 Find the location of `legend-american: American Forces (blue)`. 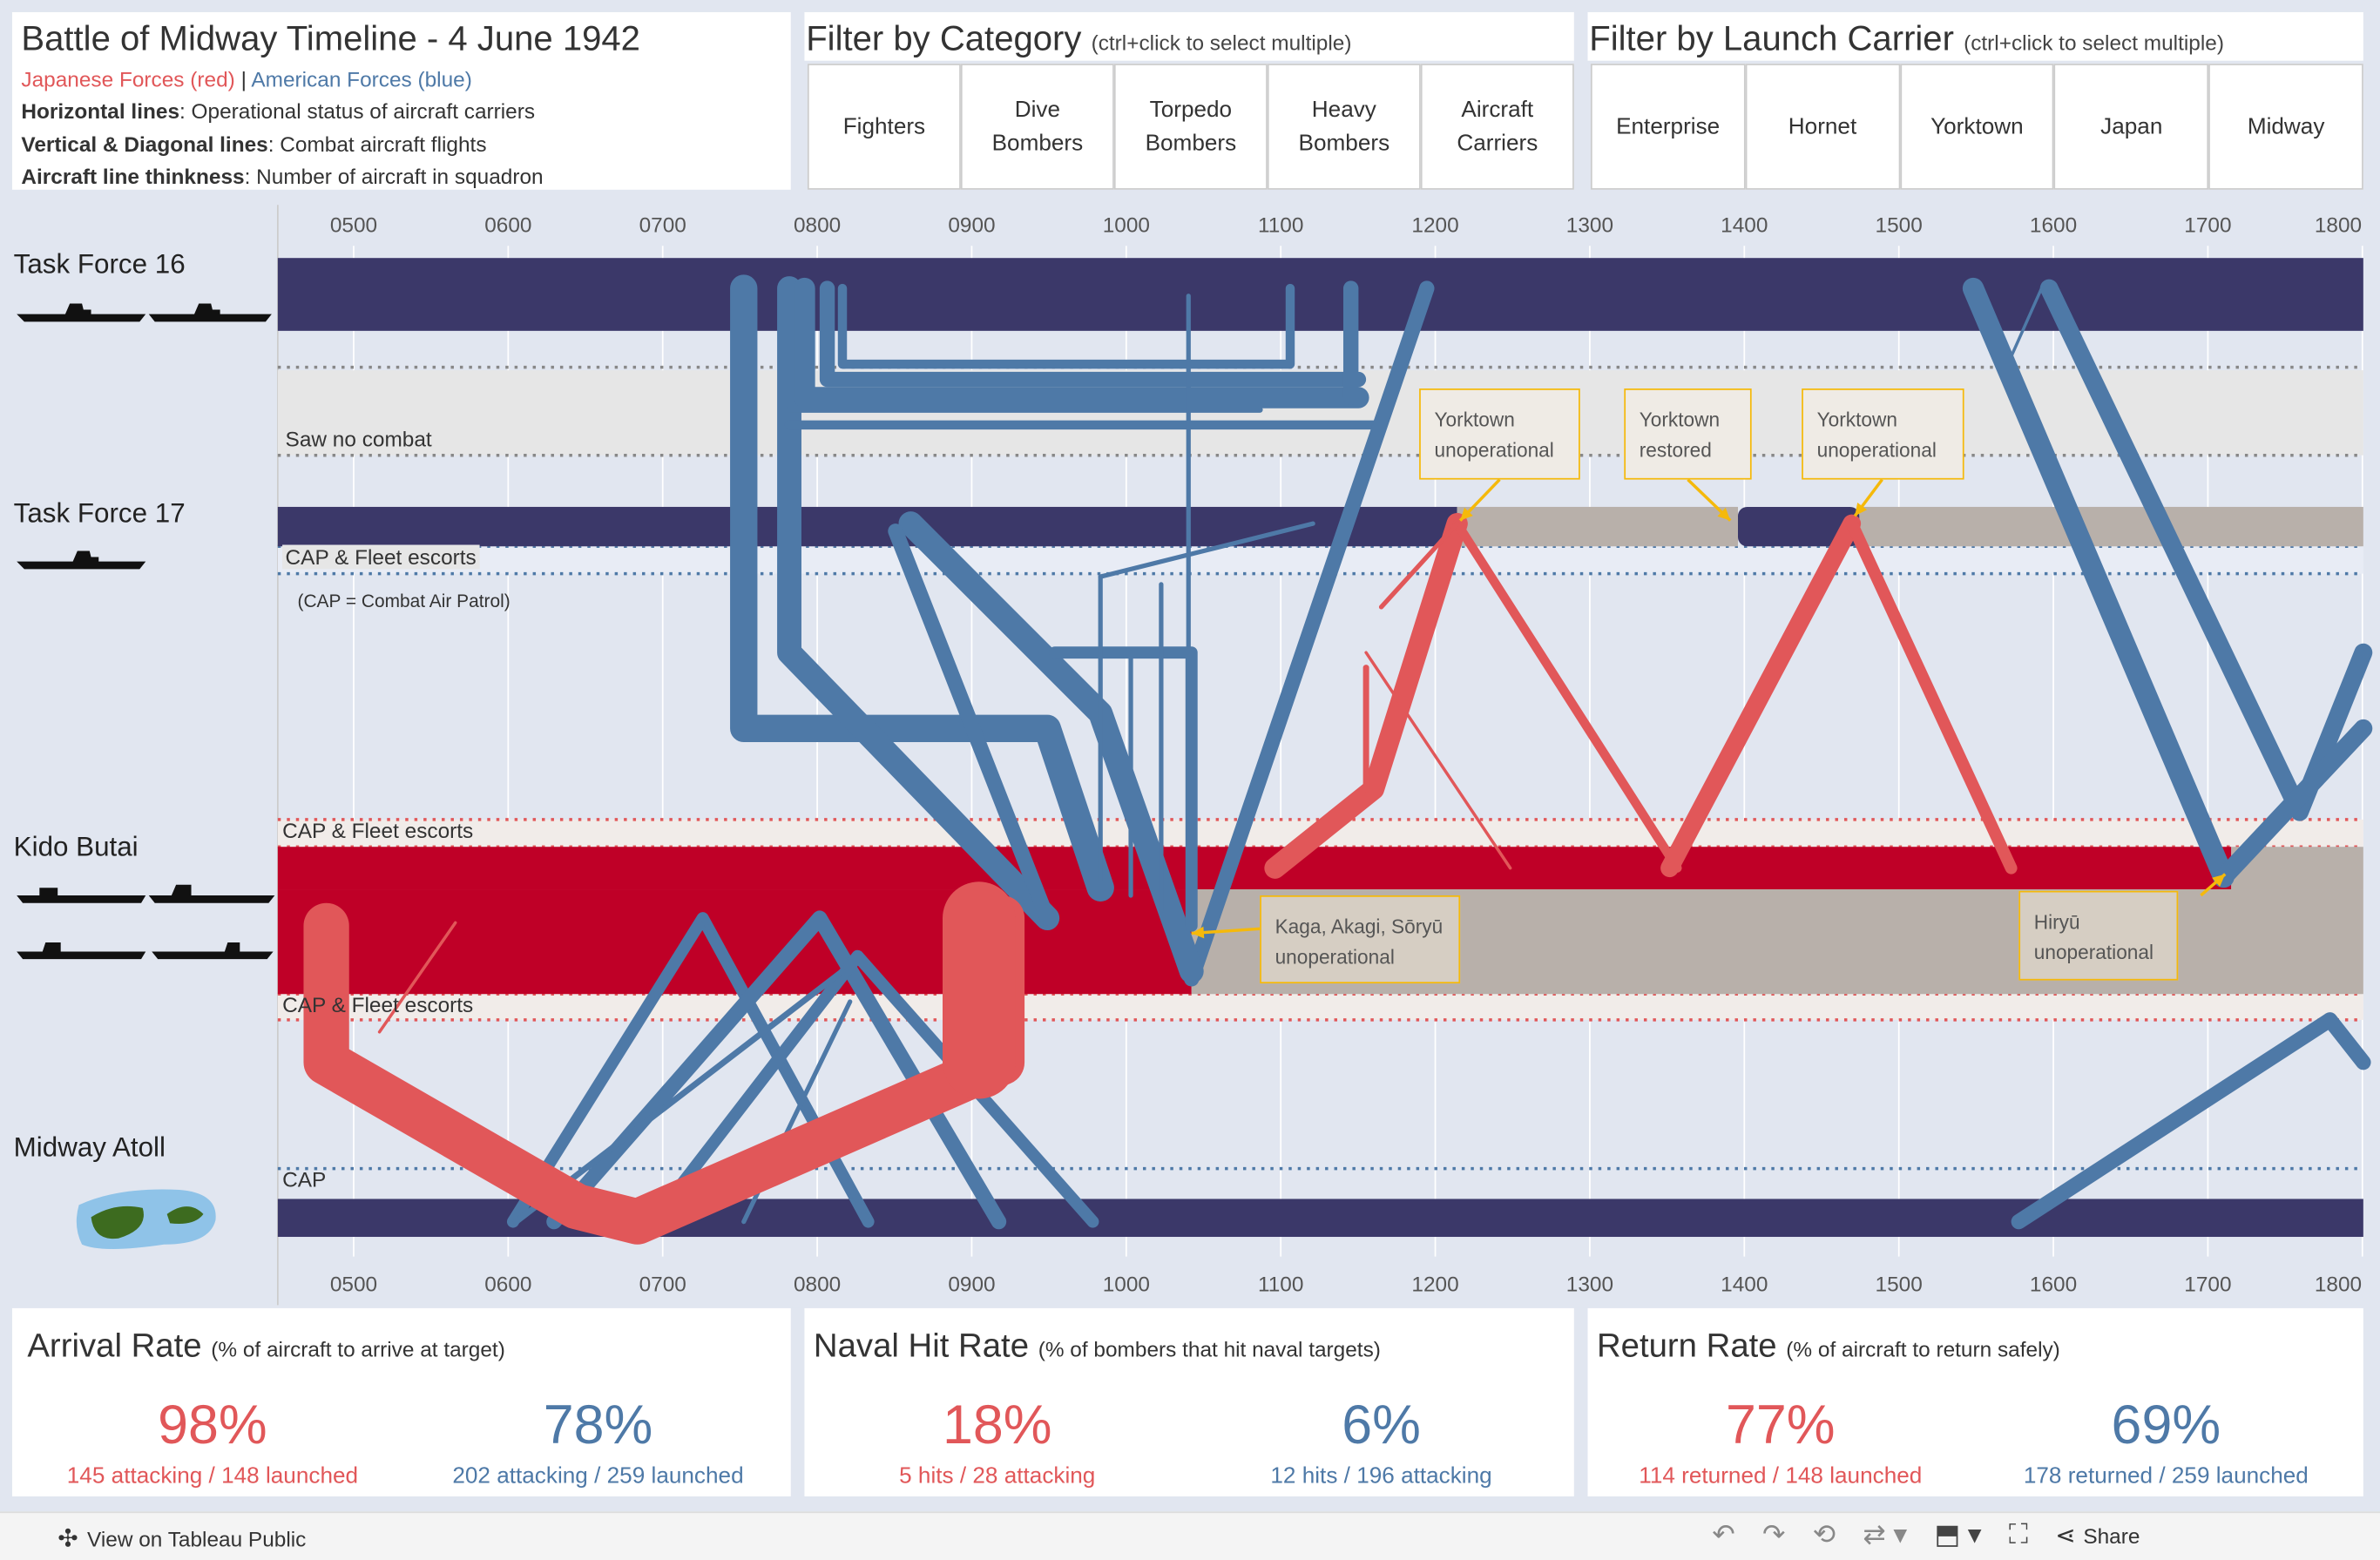

legend-american: American Forces (blue) is located at coordinates (361, 78).